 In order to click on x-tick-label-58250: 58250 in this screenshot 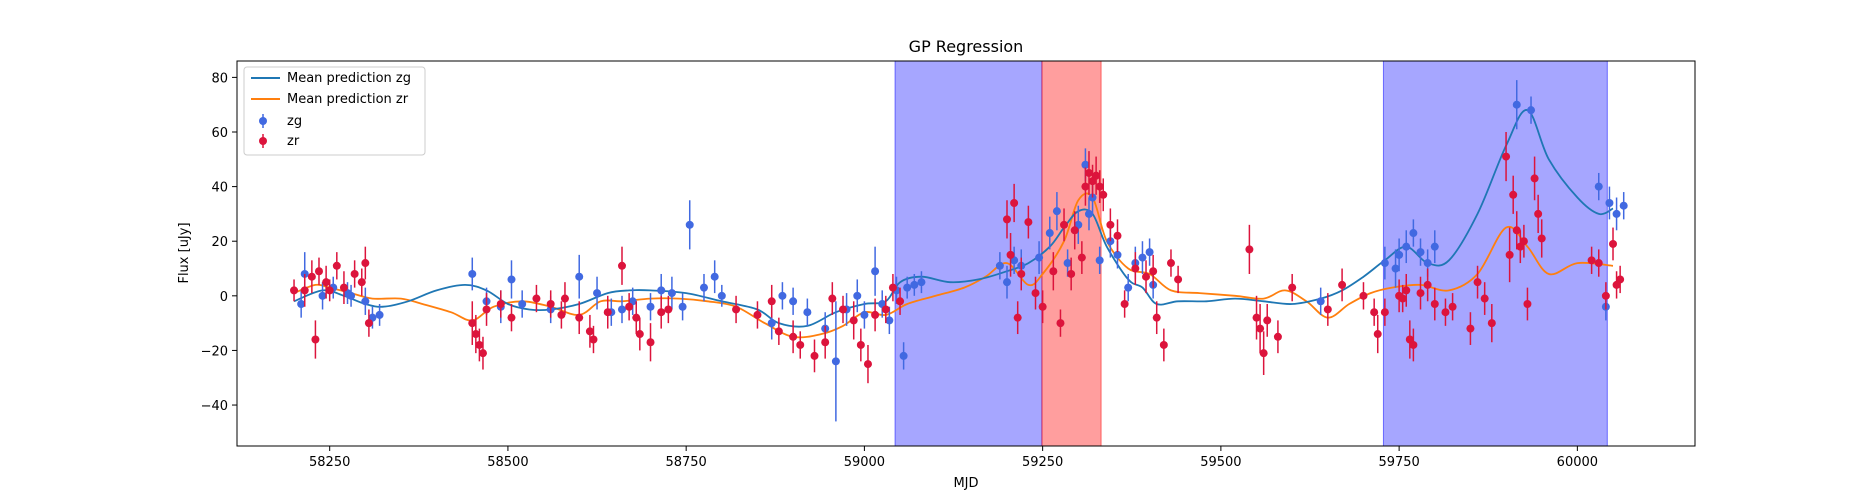, I will do `click(329, 462)`.